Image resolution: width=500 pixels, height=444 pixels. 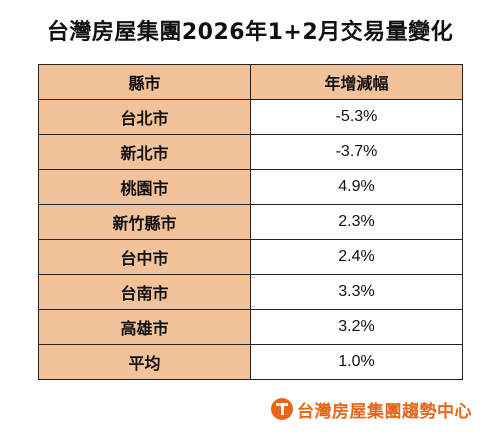 I want to click on county-cell-average: 平均, so click(x=144, y=362).